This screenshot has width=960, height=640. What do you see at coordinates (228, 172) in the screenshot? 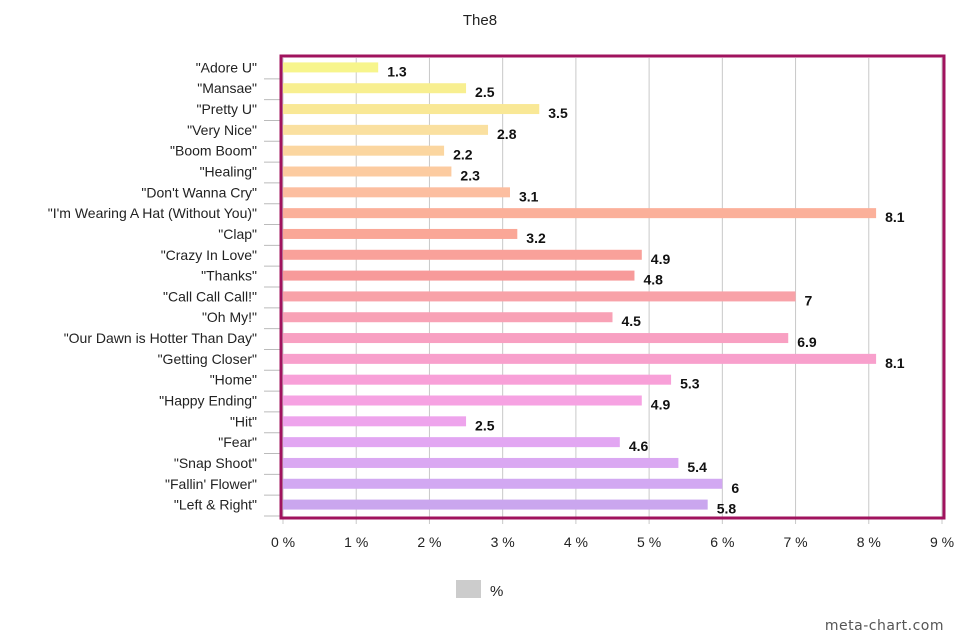
I see `category-label: "Healing"` at bounding box center [228, 172].